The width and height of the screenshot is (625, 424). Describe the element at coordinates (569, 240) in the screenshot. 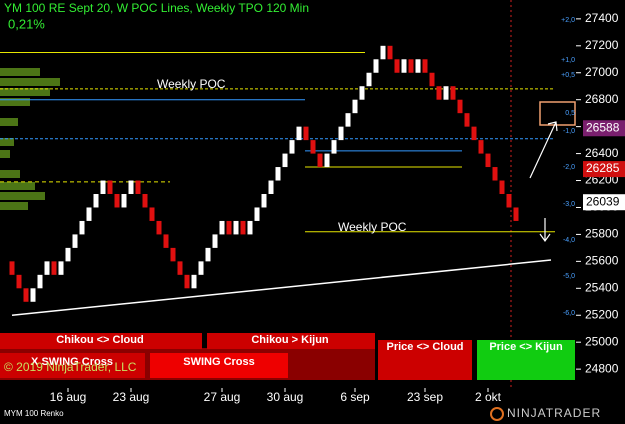

I see `scale-label: -4,0` at that location.